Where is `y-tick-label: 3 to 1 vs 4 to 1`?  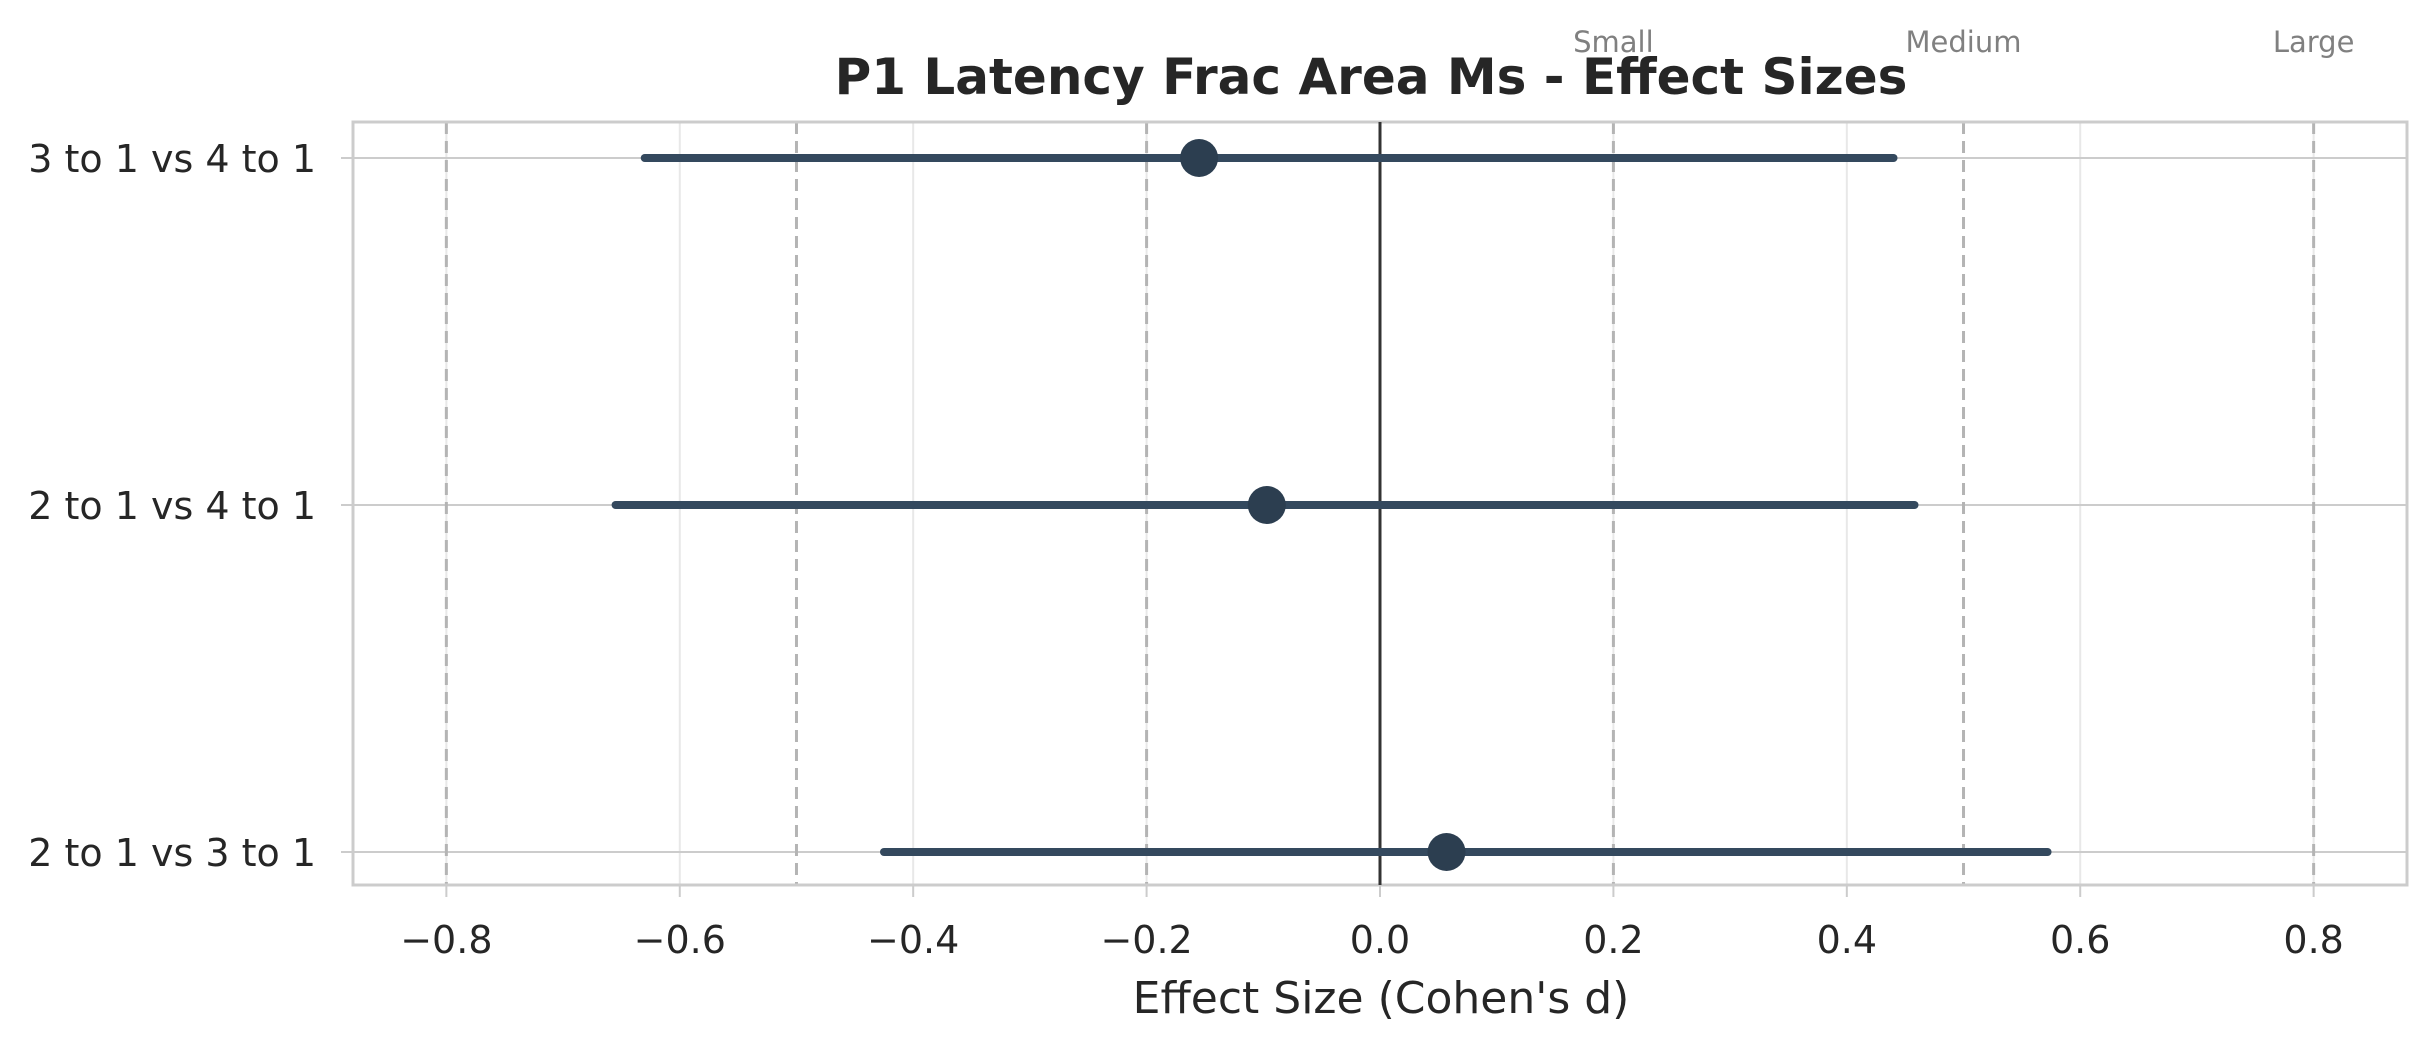
y-tick-label: 3 to 1 vs 4 to 1 is located at coordinates (172, 159).